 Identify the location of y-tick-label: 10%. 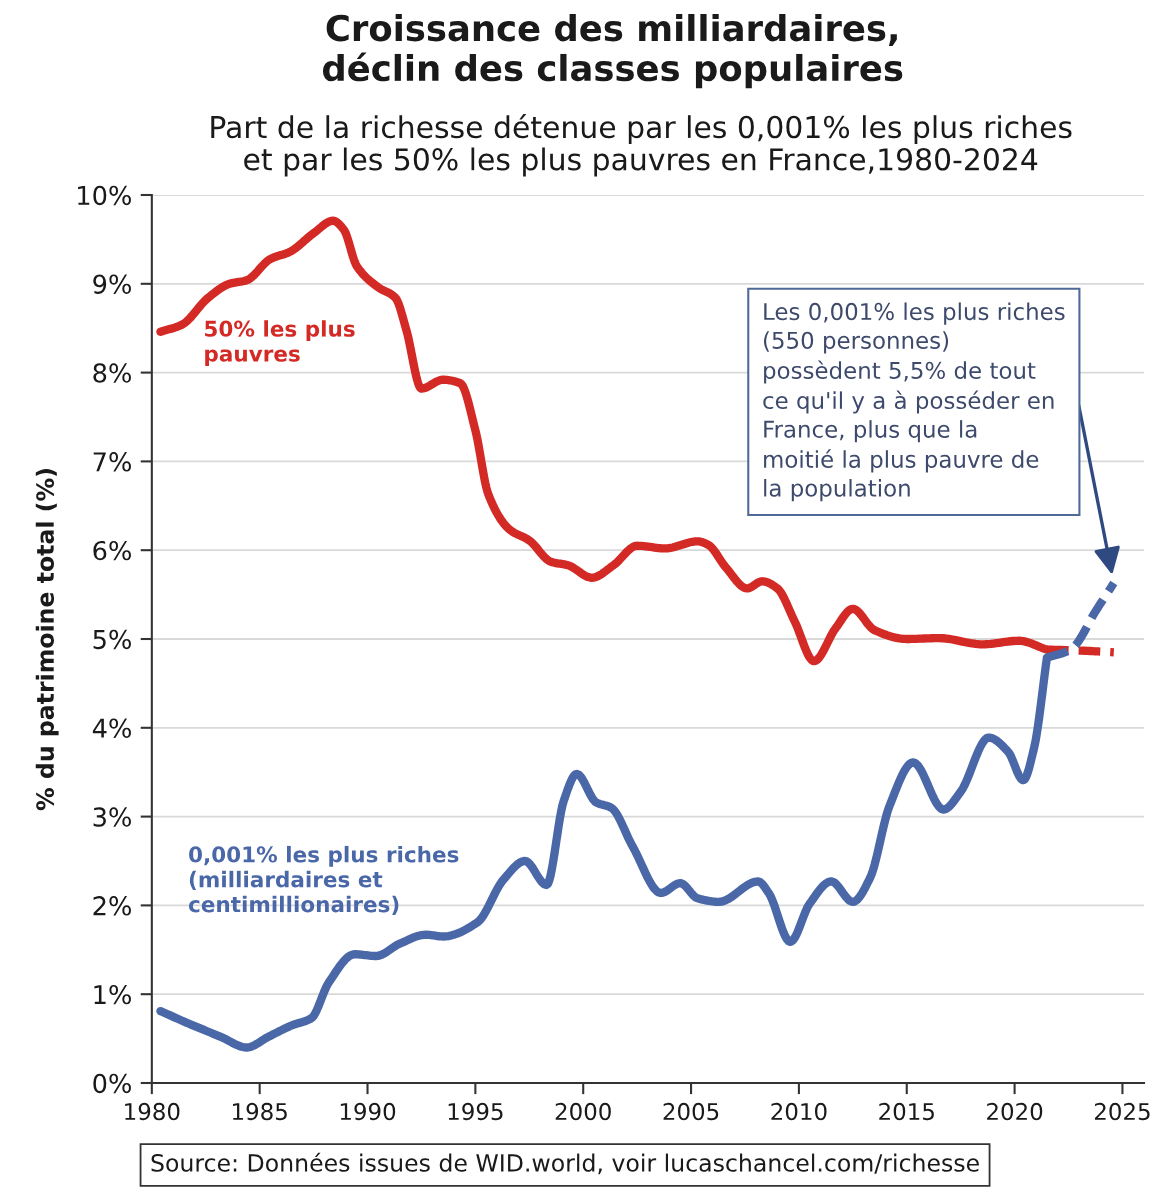
(104, 195).